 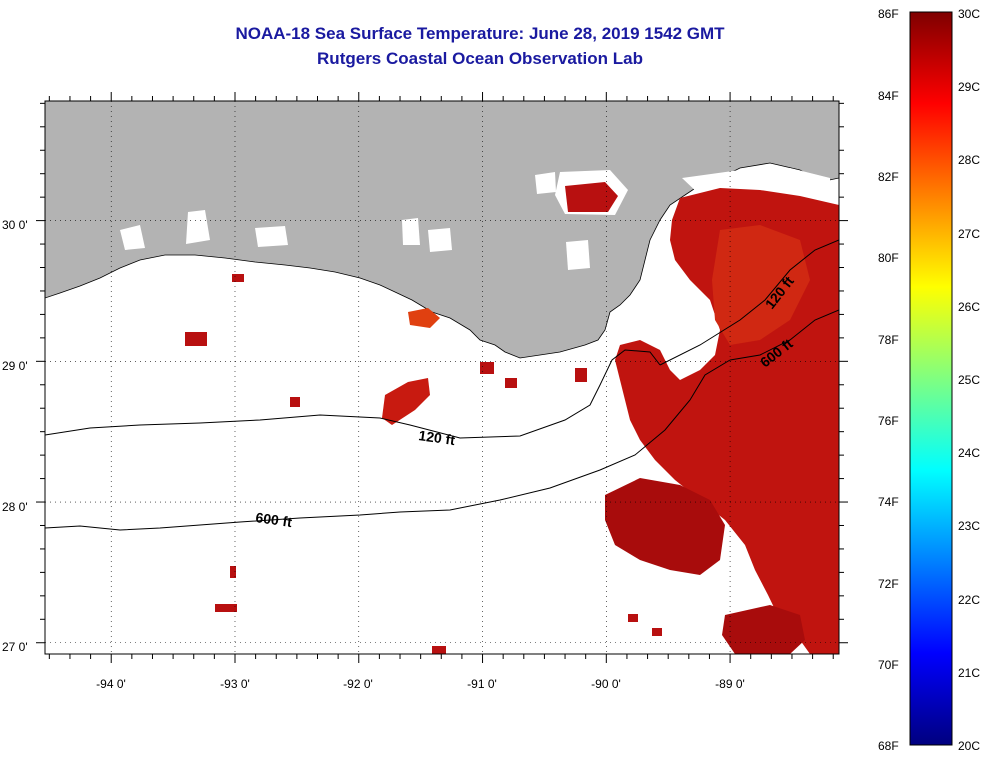 What do you see at coordinates (888, 96) in the screenshot?
I see `colorbar-f-label: 84F` at bounding box center [888, 96].